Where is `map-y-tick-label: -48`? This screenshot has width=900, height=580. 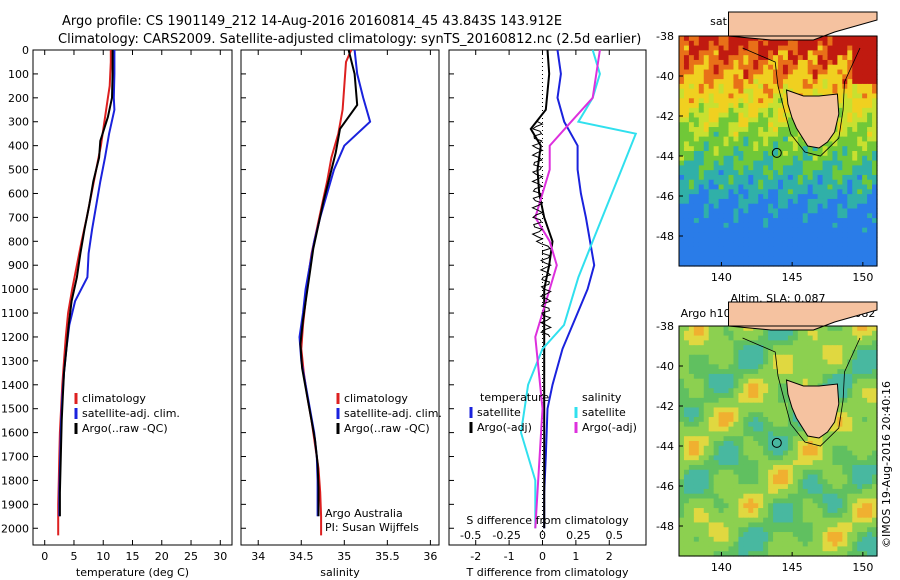
map-y-tick-label: -48 is located at coordinates (665, 526).